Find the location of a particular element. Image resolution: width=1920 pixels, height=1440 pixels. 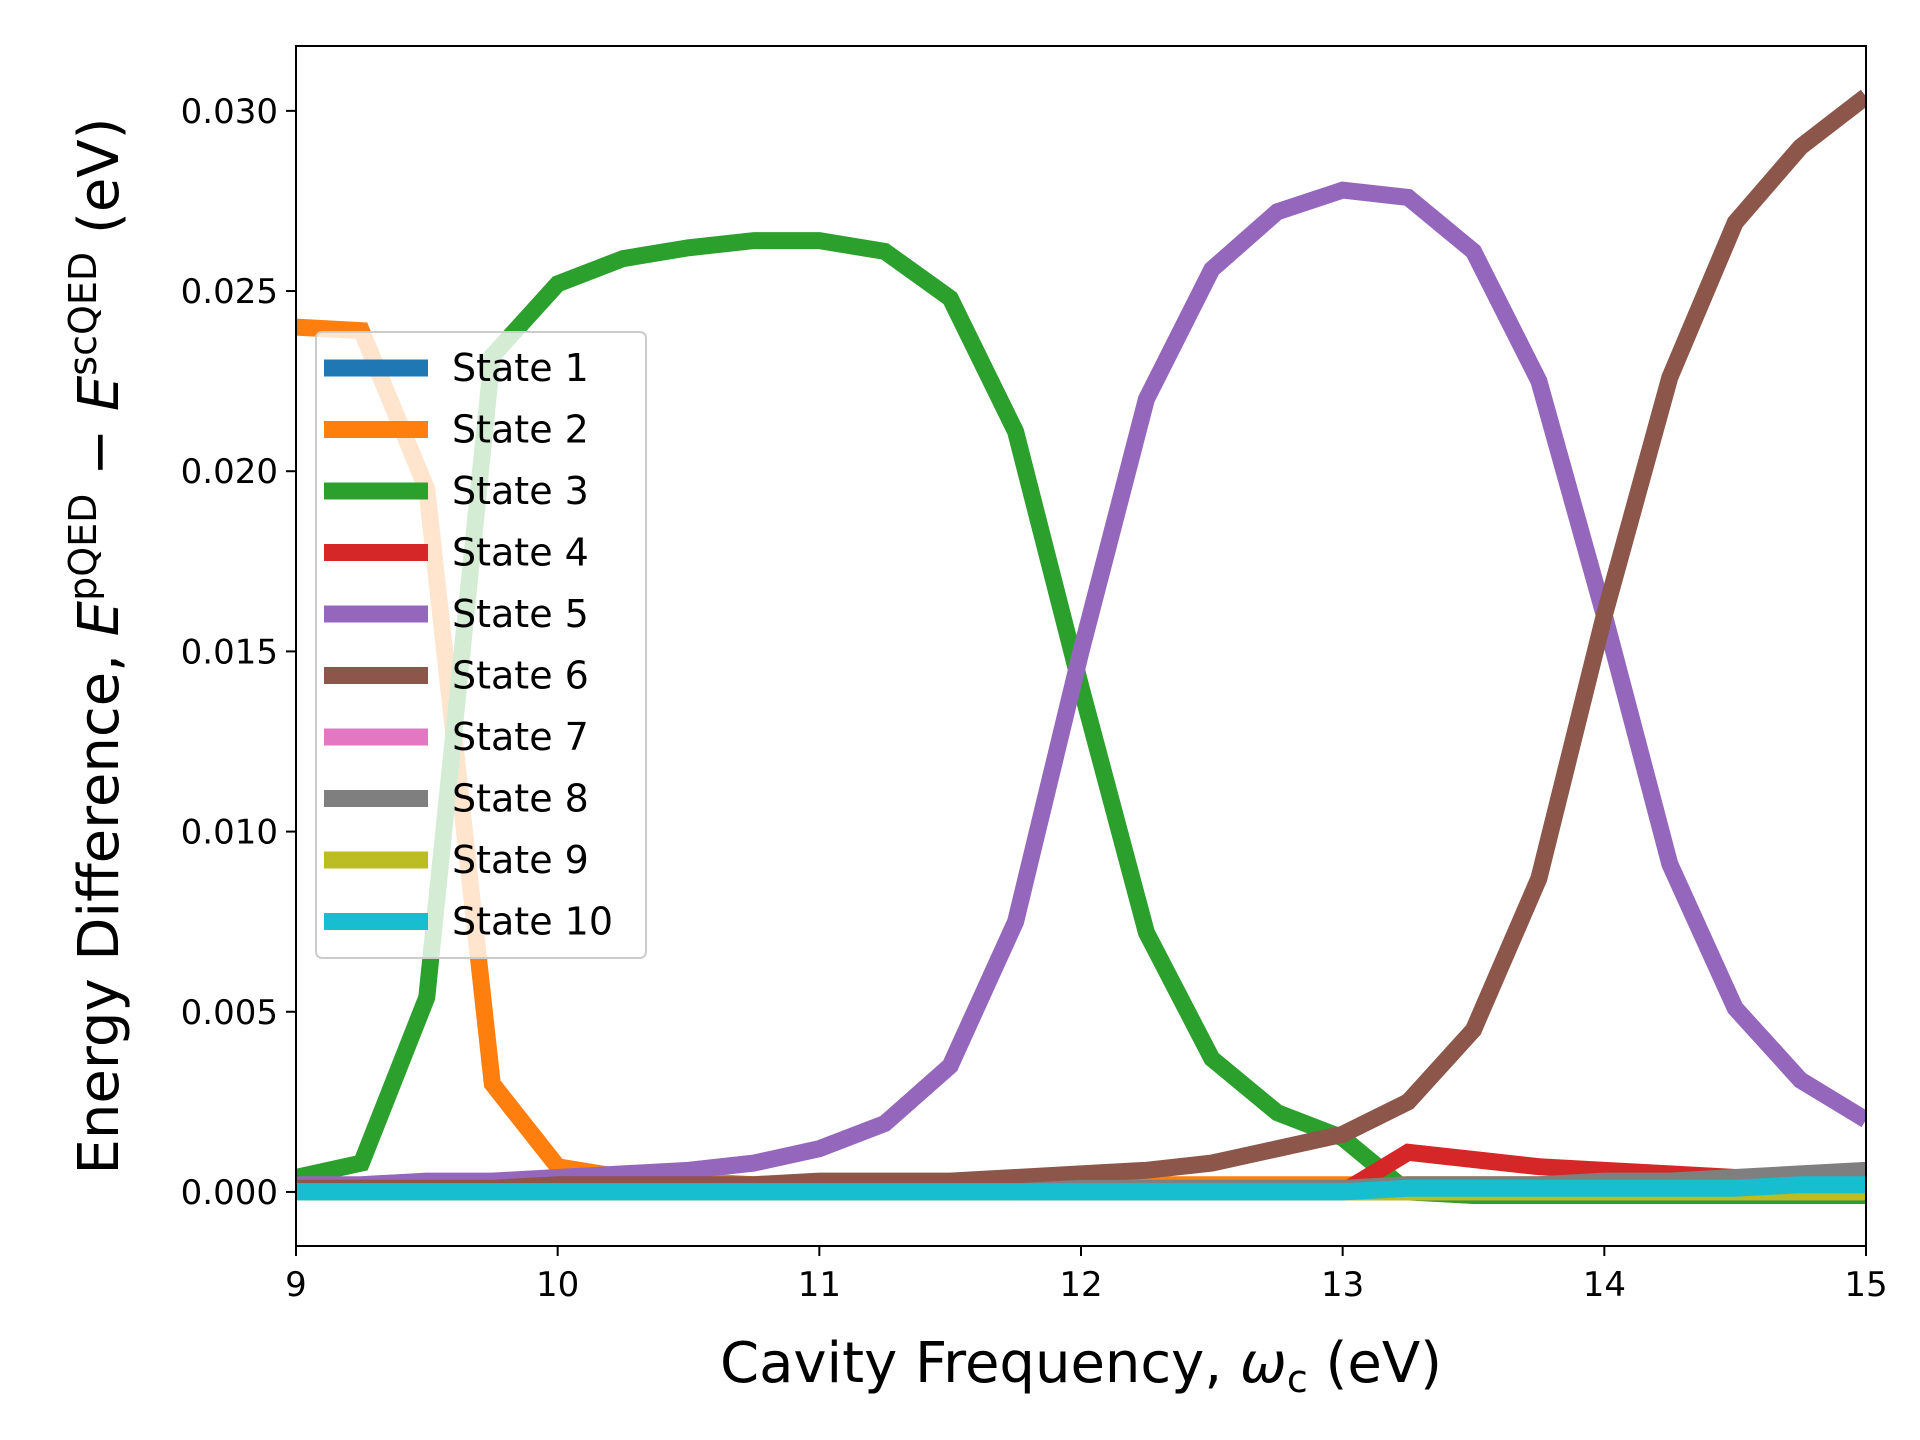

legend-label: State 6 is located at coordinates (520, 676).